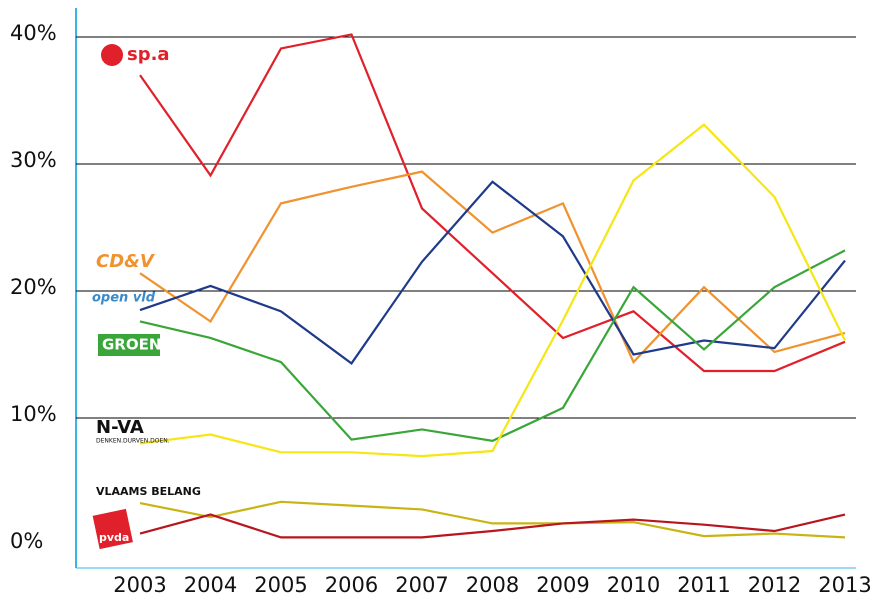 The image size is (874, 607). Describe the element at coordinates (26, 541) in the screenshot. I see `y-tick-label: 0%` at that location.